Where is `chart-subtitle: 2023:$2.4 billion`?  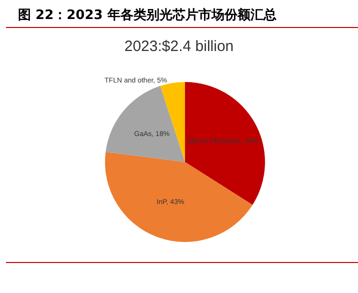 chart-subtitle: 2023:$2.4 billion is located at coordinates (179, 46).